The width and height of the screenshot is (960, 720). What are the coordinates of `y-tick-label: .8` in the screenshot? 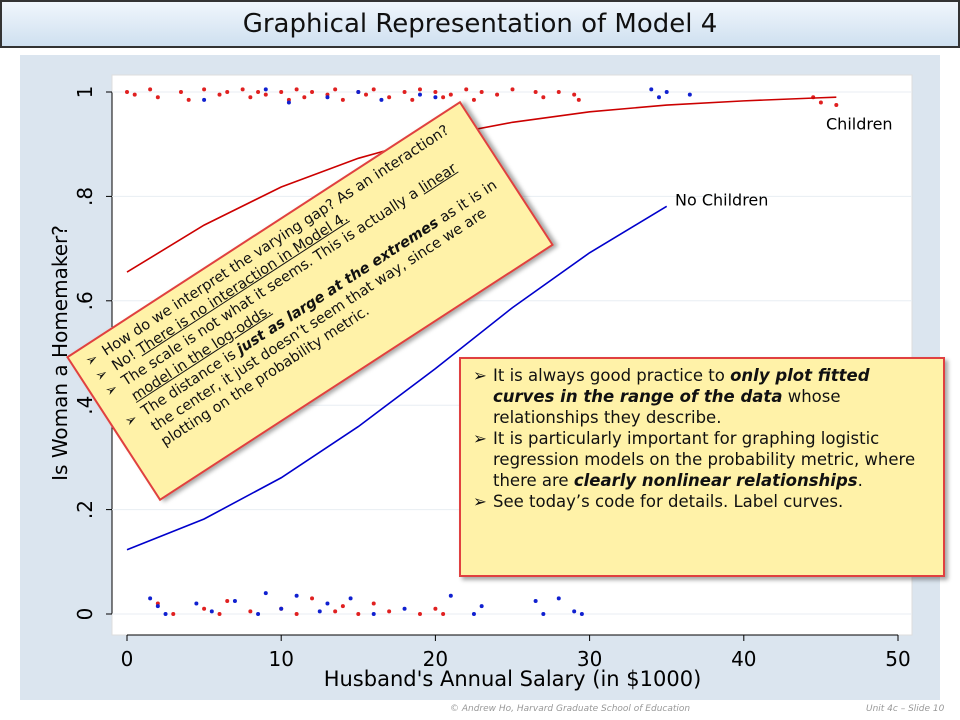 It's located at (85, 196).